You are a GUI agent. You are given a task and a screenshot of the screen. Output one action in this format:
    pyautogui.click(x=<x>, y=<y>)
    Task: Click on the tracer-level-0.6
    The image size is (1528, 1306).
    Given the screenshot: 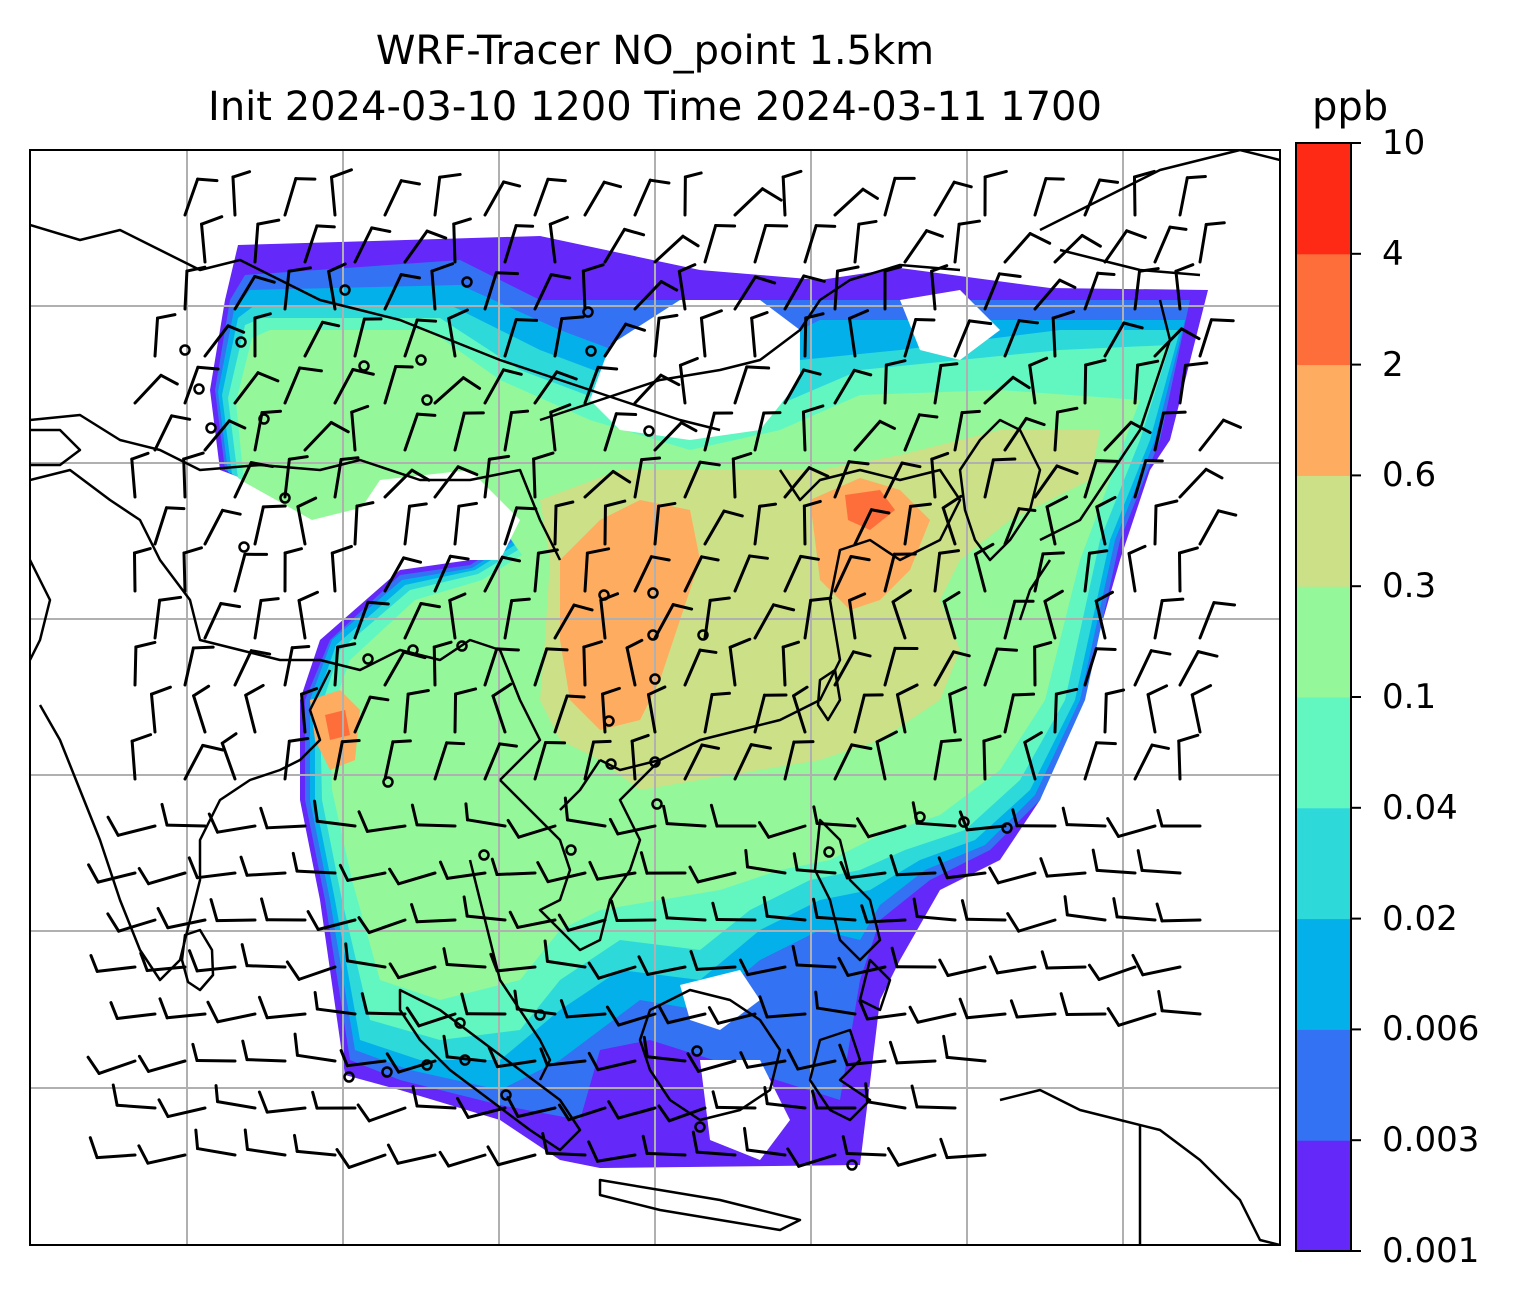 What is the action you would take?
    pyautogui.click(x=630, y=615)
    